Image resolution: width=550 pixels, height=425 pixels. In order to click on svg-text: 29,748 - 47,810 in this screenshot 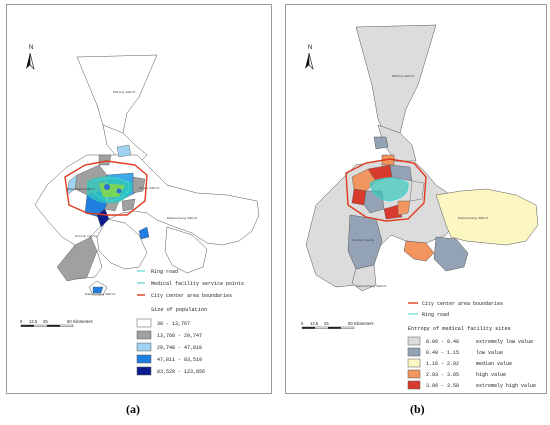, I will do `click(179, 348)`.